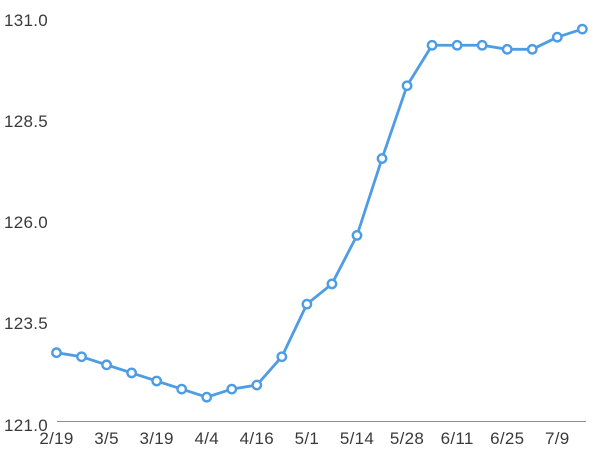 Image resolution: width=600 pixels, height=459 pixels. What do you see at coordinates (256, 438) in the screenshot?
I see `x-axis-tick-label: 4/16` at bounding box center [256, 438].